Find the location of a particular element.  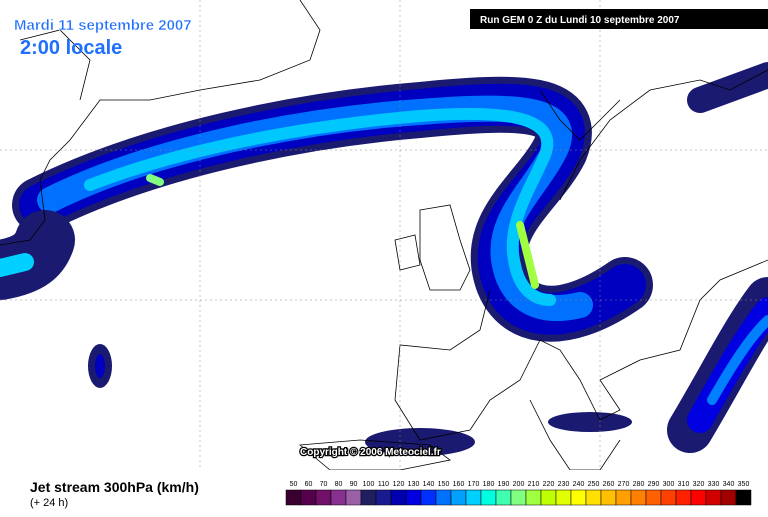

legend-label: 240 is located at coordinates (579, 484).